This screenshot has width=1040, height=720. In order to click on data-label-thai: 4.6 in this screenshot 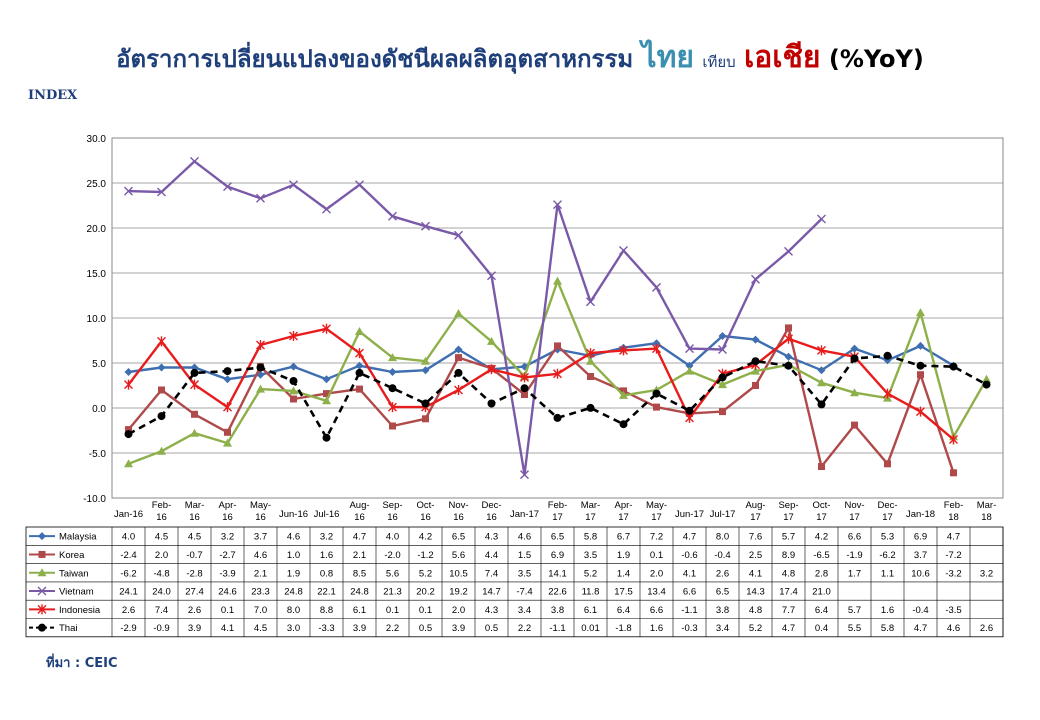, I will do `click(953, 628)`.